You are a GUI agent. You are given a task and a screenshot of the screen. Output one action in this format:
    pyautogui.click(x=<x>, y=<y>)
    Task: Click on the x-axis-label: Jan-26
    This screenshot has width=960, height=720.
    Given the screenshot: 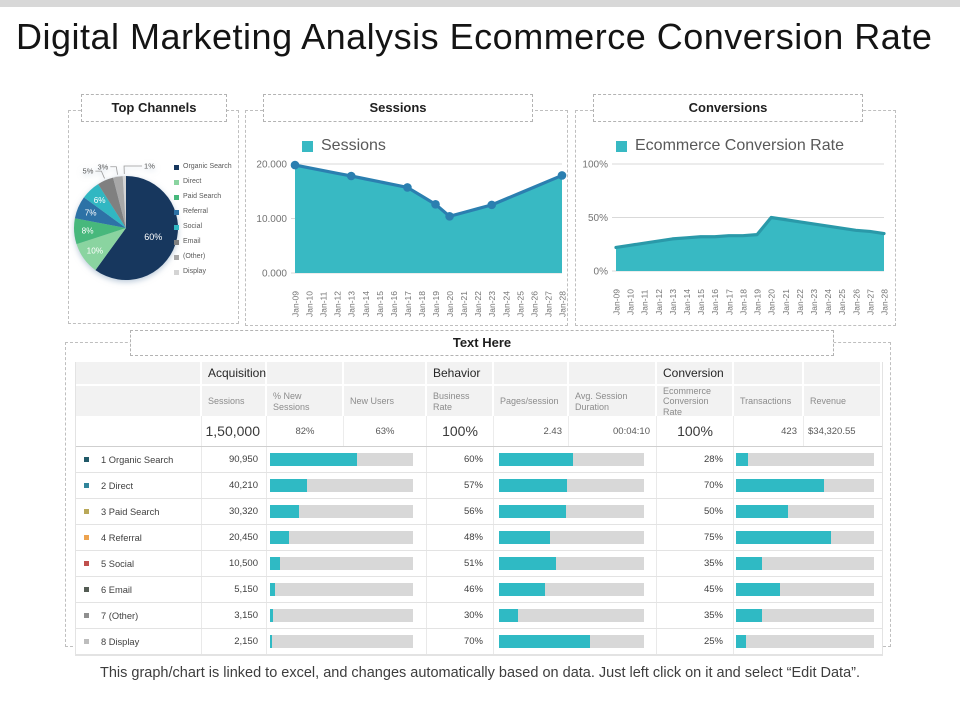 What is the action you would take?
    pyautogui.click(x=856, y=302)
    